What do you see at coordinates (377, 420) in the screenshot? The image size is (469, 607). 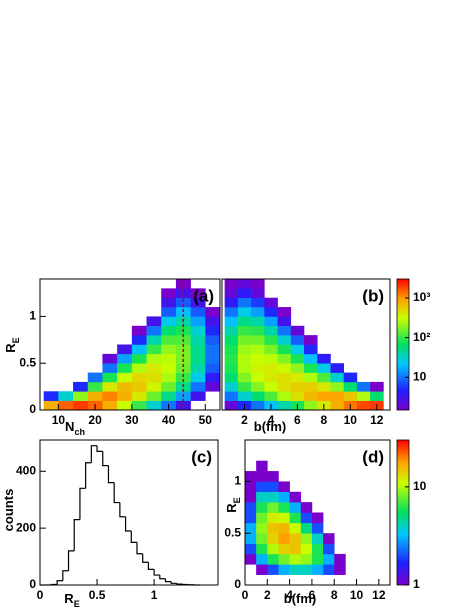 I see `x-tick-label: 12` at bounding box center [377, 420].